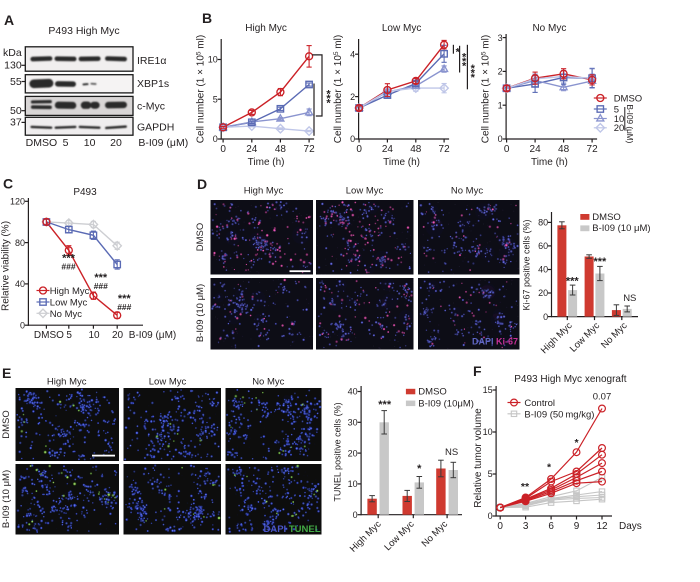  I want to click on svg-text: c-Myc, so click(151, 107).